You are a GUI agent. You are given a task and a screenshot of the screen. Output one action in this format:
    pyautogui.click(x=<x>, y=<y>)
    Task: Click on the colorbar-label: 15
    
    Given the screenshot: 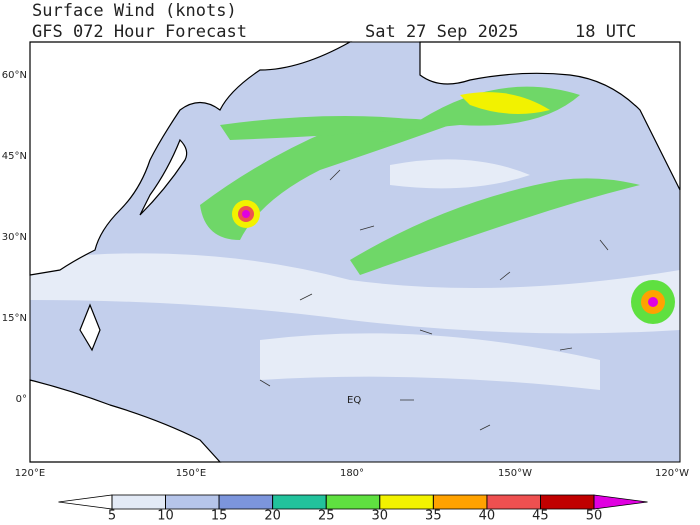 What is the action you would take?
    pyautogui.click(x=219, y=516)
    